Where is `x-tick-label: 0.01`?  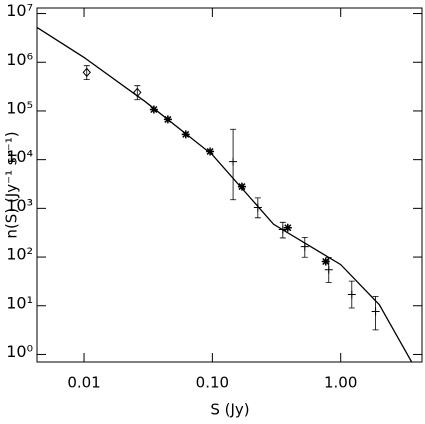
x-tick-label: 0.01 is located at coordinates (83, 383).